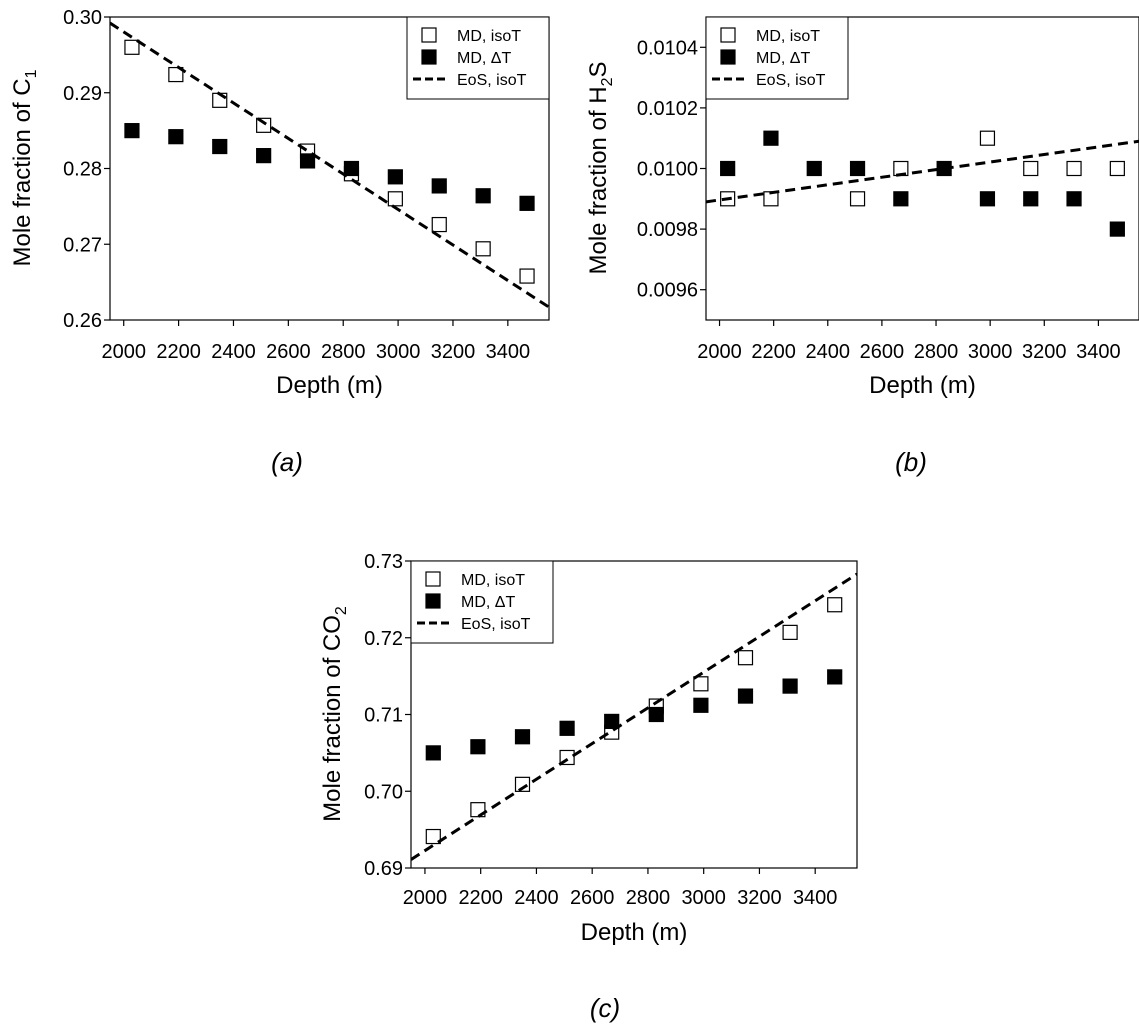 The image size is (1139, 1025). Describe the element at coordinates (607, 81) in the screenshot. I see `panel-b-y-axis-title-subscript: 2` at that location.